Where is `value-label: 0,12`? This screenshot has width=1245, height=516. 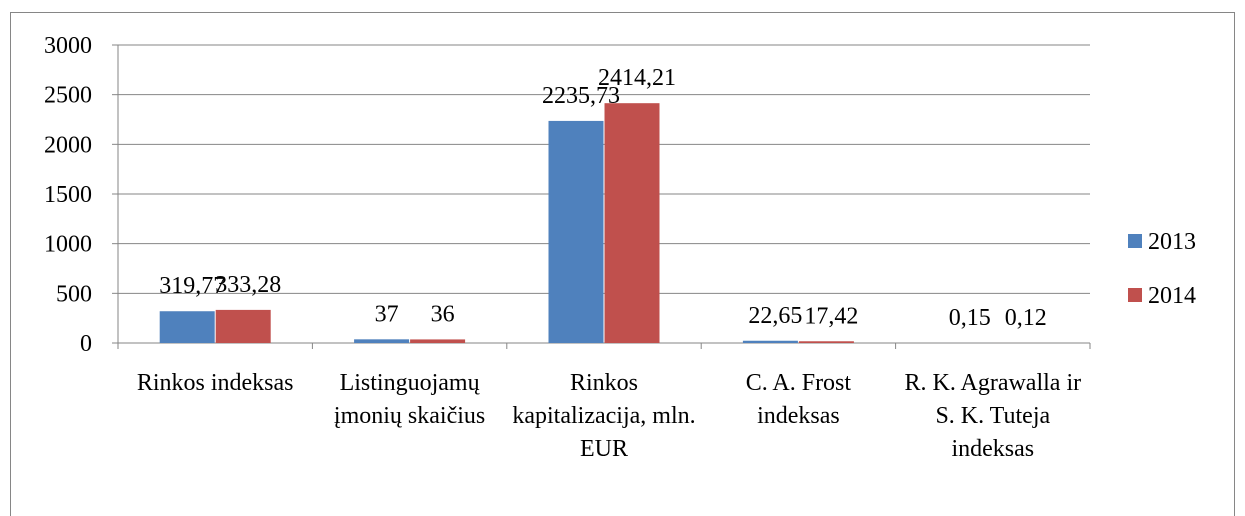
value-label: 0,12 is located at coordinates (1026, 318).